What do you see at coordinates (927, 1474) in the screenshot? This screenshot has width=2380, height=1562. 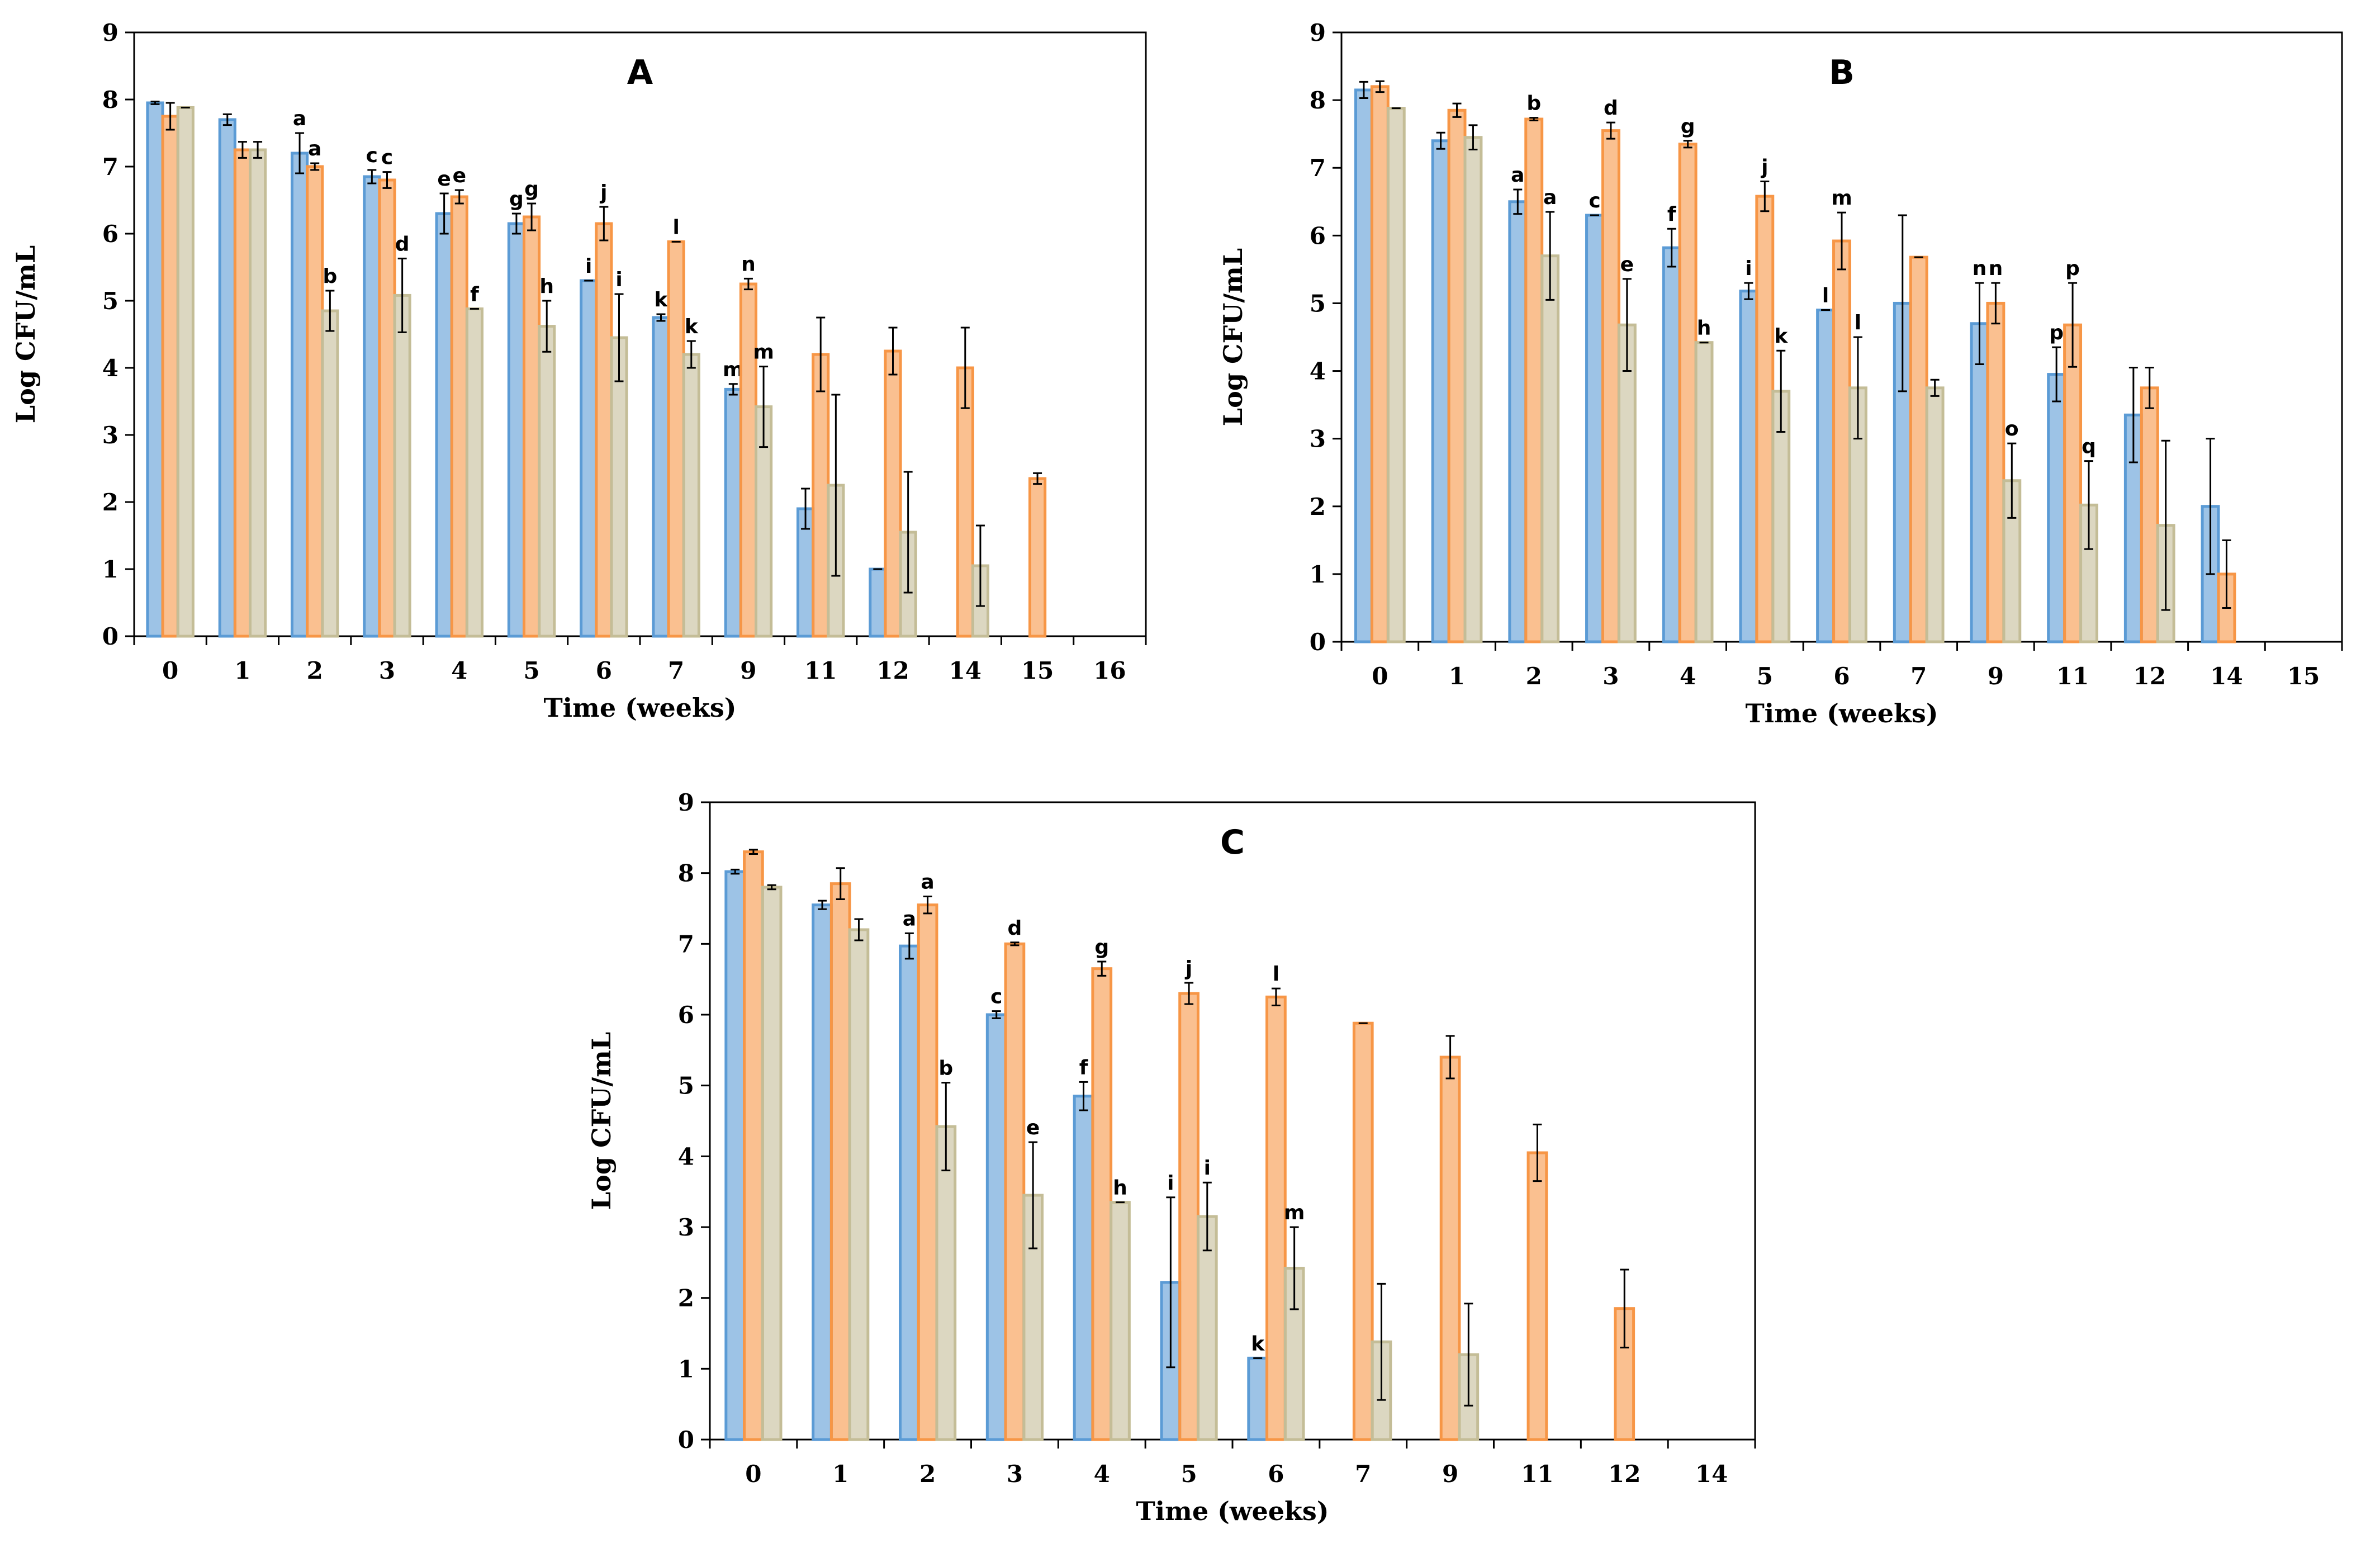 I see `x-tick-label: 2` at bounding box center [927, 1474].